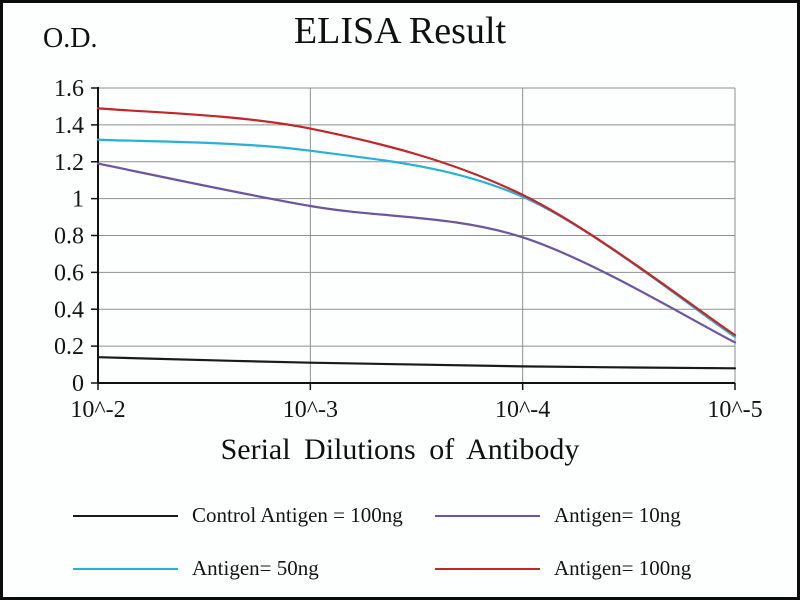 The width and height of the screenshot is (800, 600). What do you see at coordinates (69, 163) in the screenshot?
I see `y-tick-label: 1.2` at bounding box center [69, 163].